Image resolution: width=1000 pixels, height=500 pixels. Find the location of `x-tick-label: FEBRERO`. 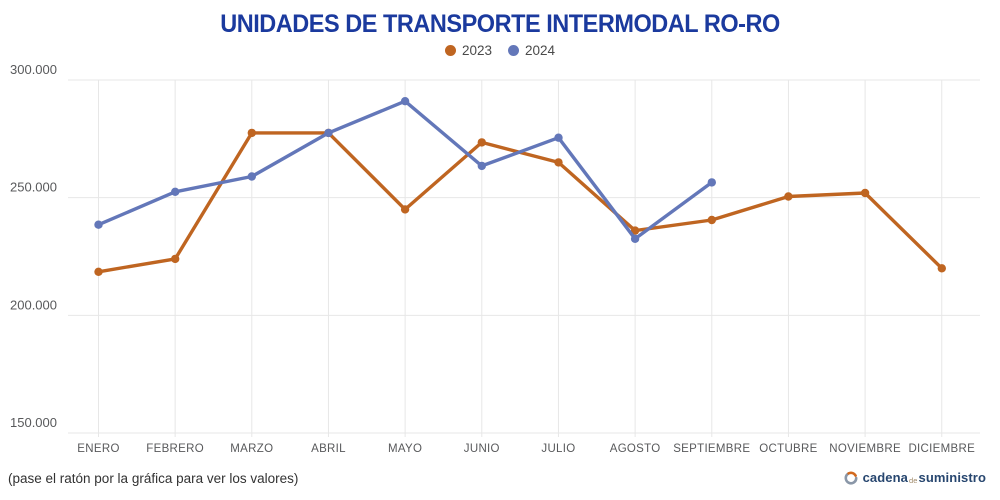

x-tick-label: FEBRERO is located at coordinates (175, 449).